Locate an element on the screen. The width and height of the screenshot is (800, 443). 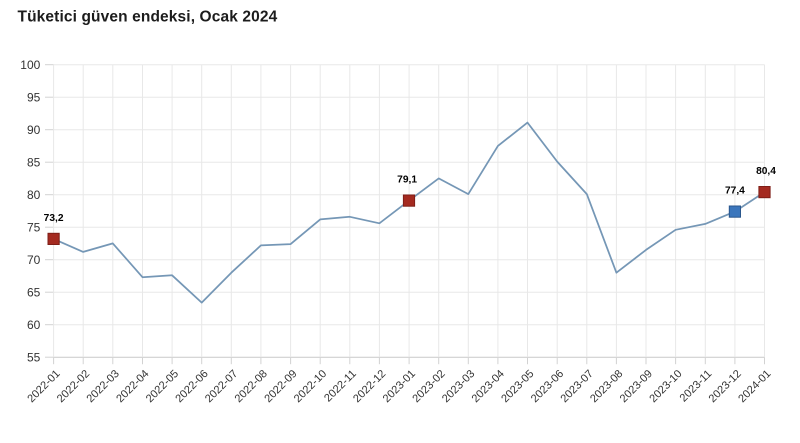
svg-text: 77,4 is located at coordinates (735, 191).